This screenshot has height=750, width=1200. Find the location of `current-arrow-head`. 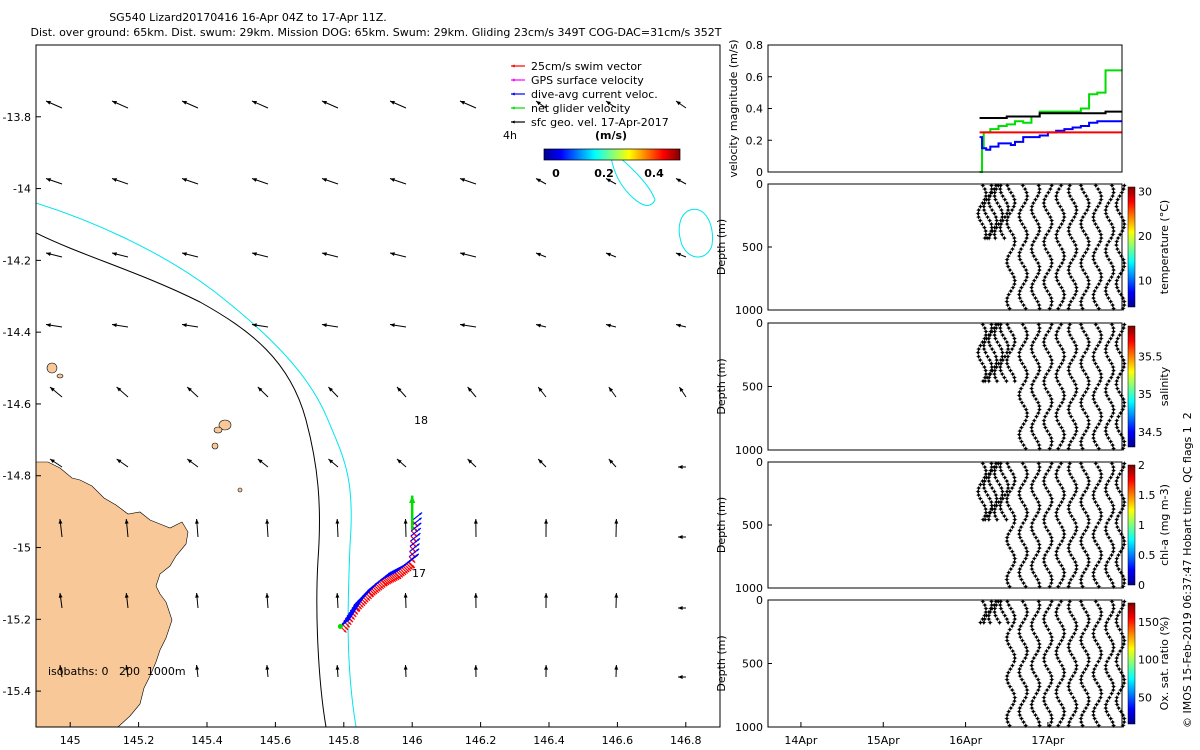

current-arrow-head is located at coordinates (419, 529).